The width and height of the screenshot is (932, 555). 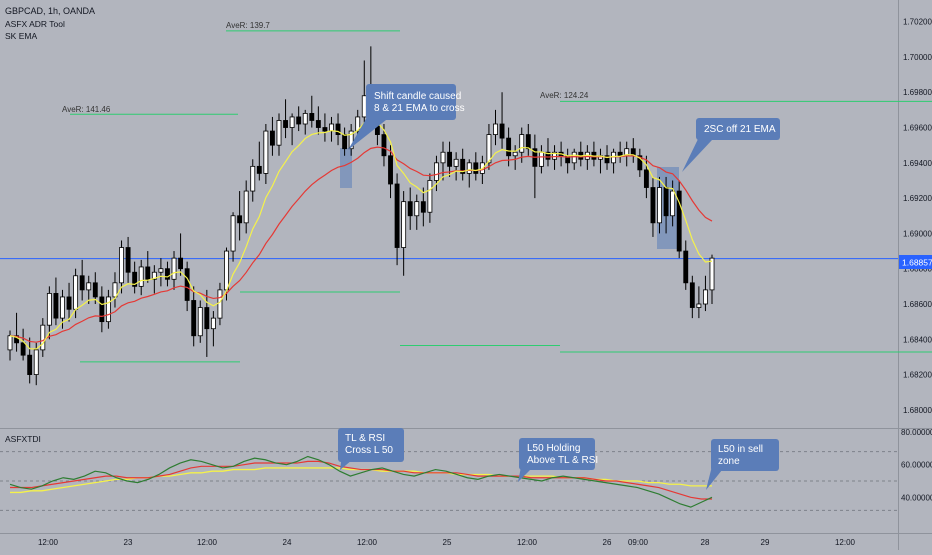 I want to click on callout-text: 2SC off 21 EMA, so click(x=740, y=129).